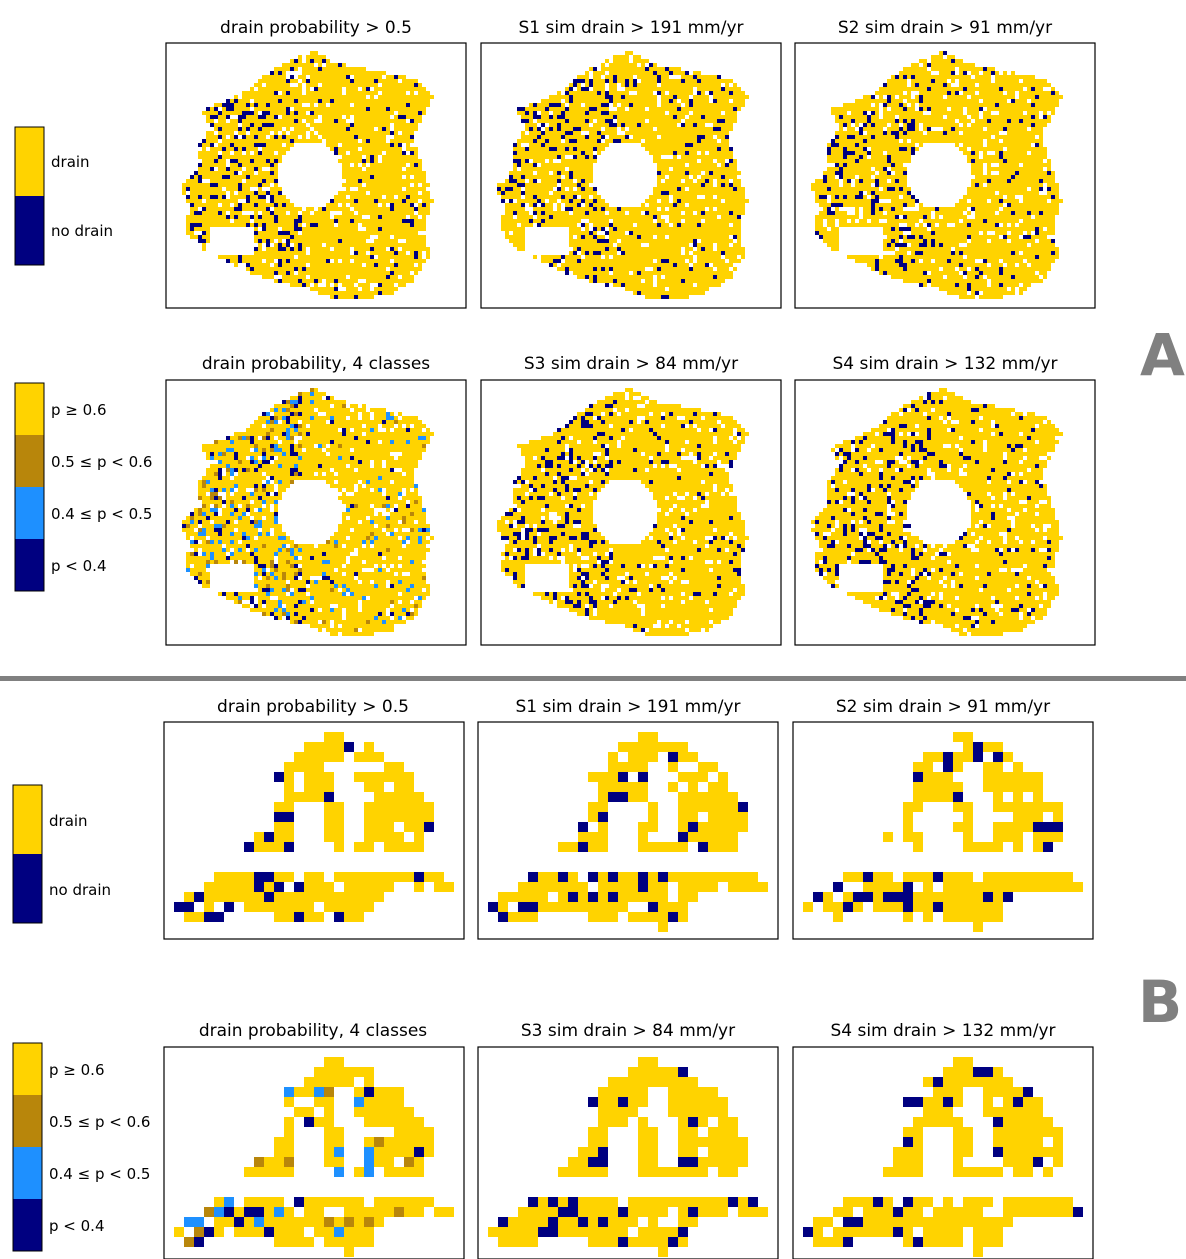 This screenshot has height=1259, width=1186. What do you see at coordinates (29, 196) in the screenshot?
I see `legend-frame` at bounding box center [29, 196].